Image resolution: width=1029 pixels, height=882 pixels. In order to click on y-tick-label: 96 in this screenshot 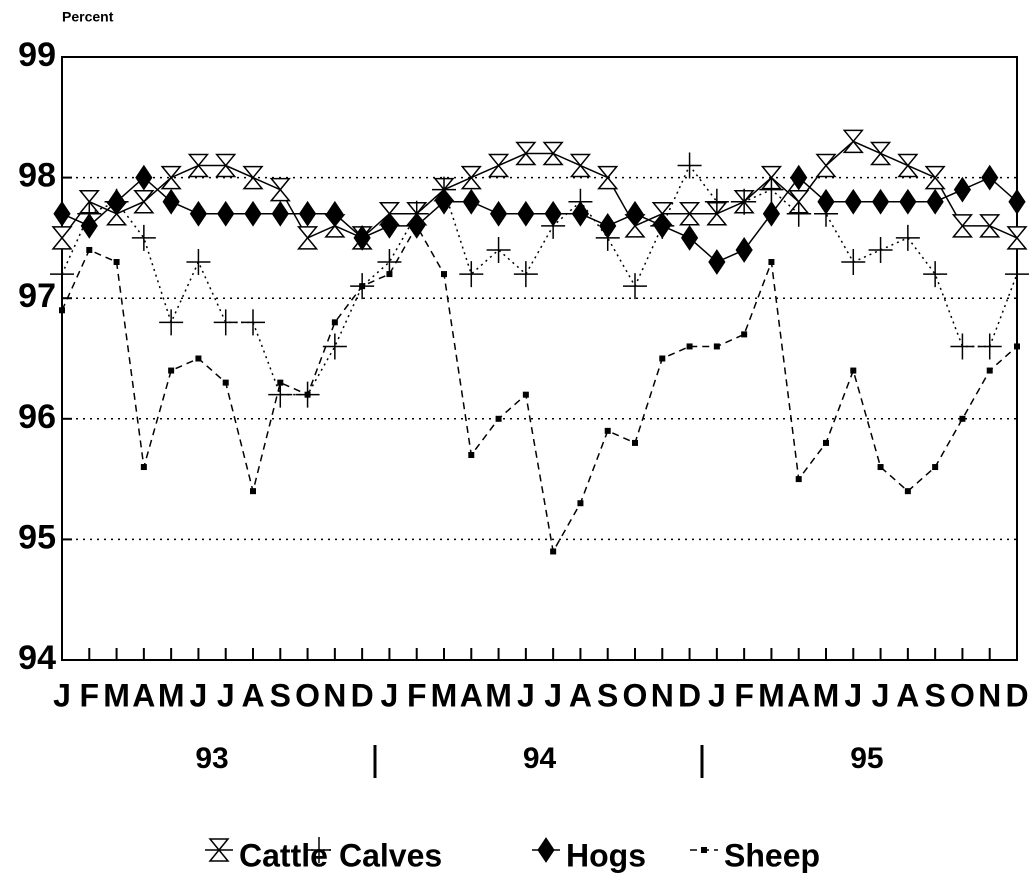, I will do `click(37, 417)`.